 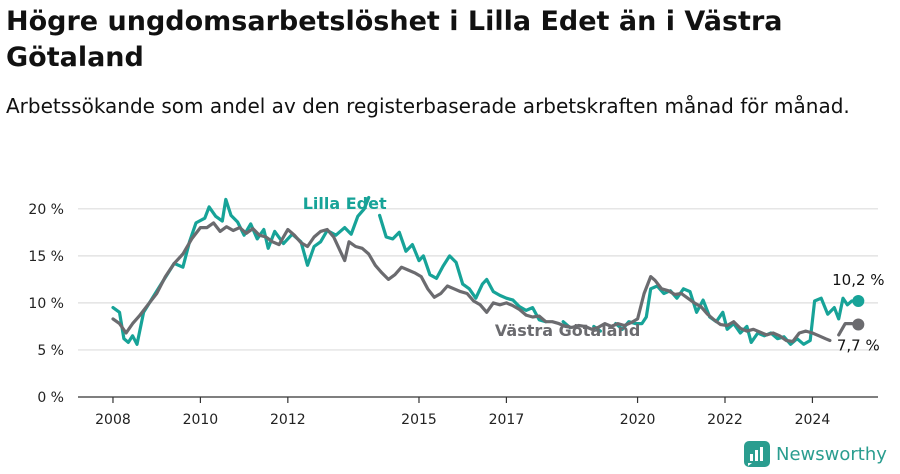 I want to click on y-tick-label: 20 %, so click(x=46, y=210).